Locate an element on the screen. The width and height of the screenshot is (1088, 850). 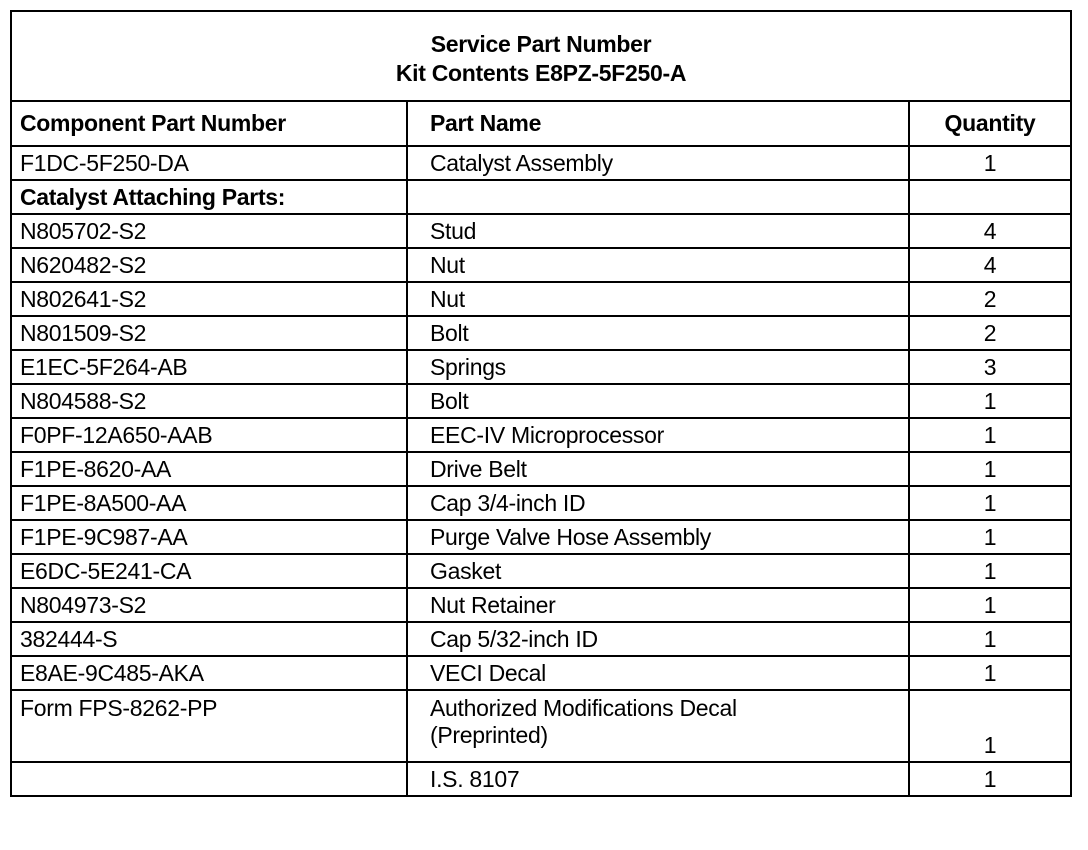
table-row: E6DC-5E241-CA Gasket 1 is located at coordinates (541, 571).